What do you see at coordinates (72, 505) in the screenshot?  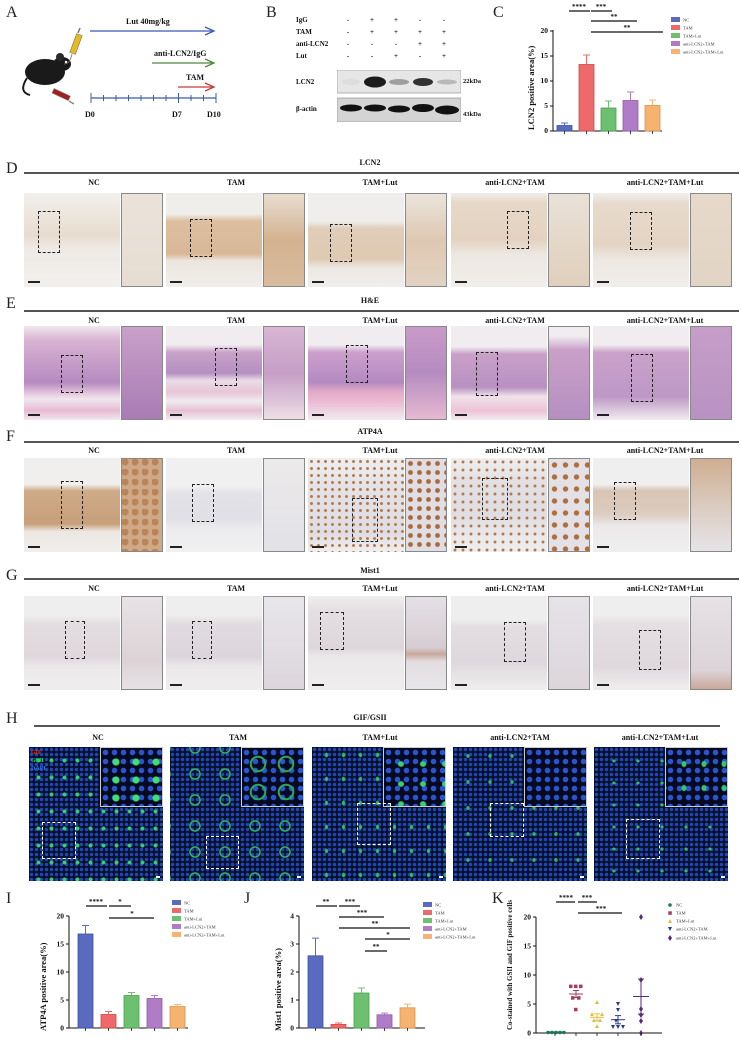 I see `ihc-image-atp4a-nc` at bounding box center [72, 505].